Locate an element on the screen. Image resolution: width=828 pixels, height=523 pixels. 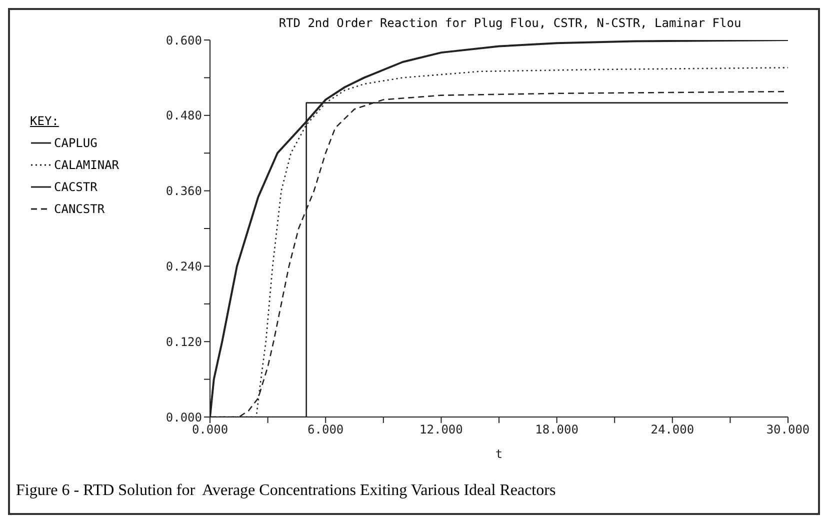
x-tick-label: 0.000 is located at coordinates (210, 429).